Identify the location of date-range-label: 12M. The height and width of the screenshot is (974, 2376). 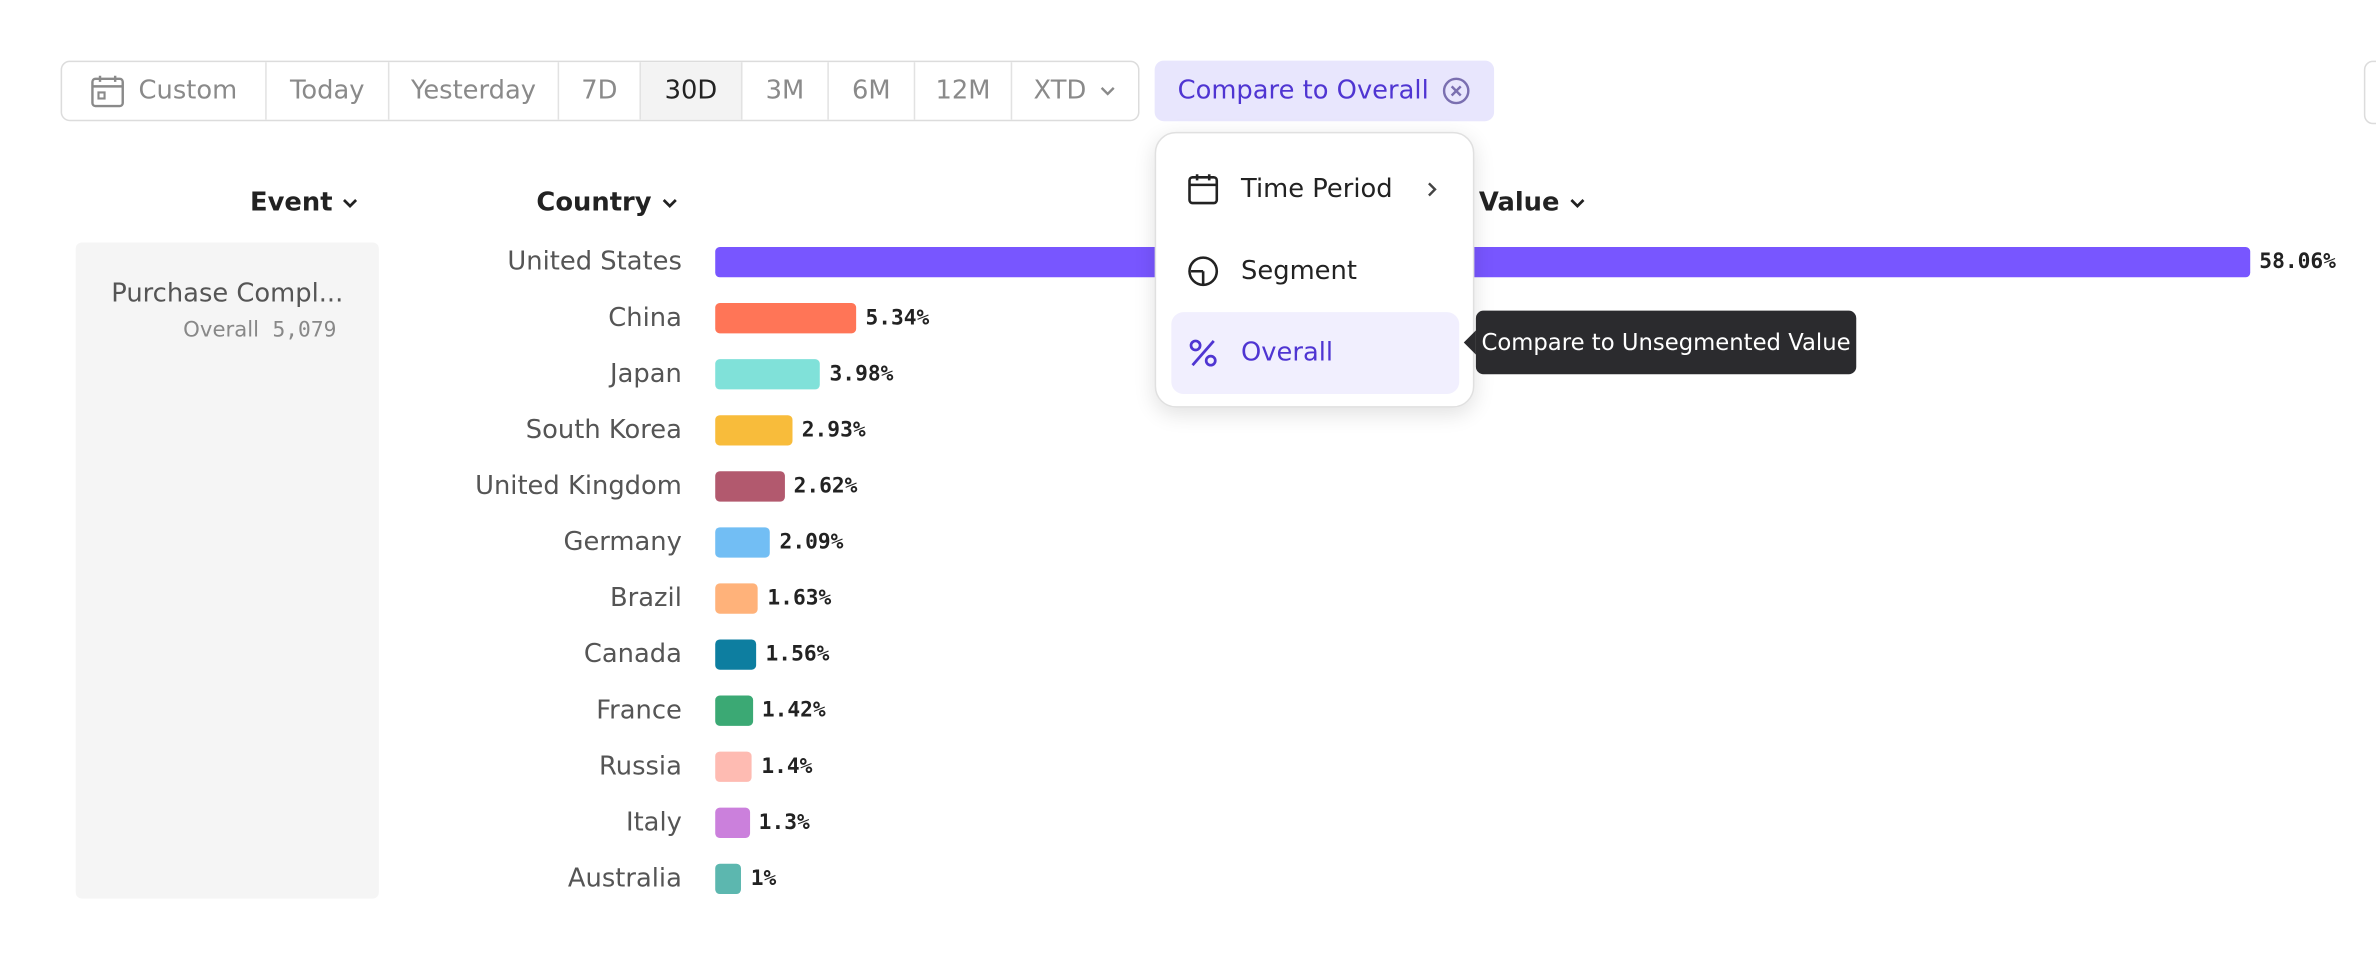
(963, 91).